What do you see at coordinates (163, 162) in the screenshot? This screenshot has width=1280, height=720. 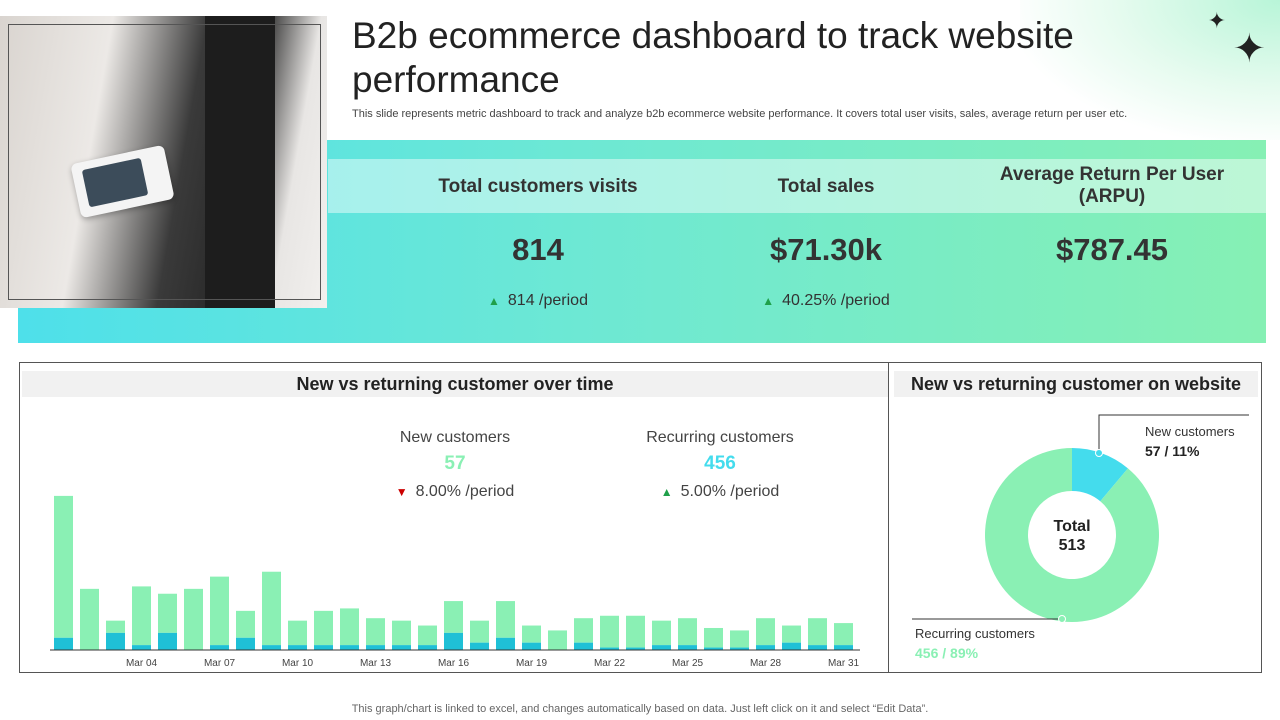 I see `hero-photo` at bounding box center [163, 162].